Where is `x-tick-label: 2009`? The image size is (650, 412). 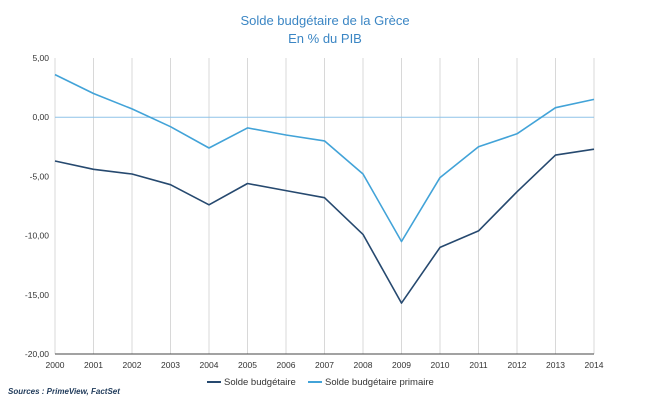
x-tick-label: 2009 is located at coordinates (401, 365).